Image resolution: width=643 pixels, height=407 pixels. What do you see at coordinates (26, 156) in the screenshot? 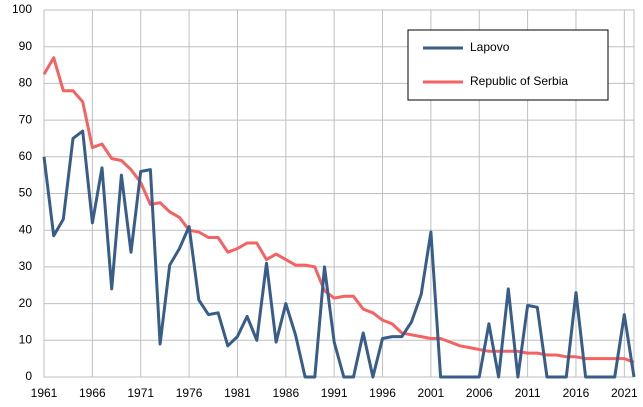
I see `y-tick-label: 60` at bounding box center [26, 156].